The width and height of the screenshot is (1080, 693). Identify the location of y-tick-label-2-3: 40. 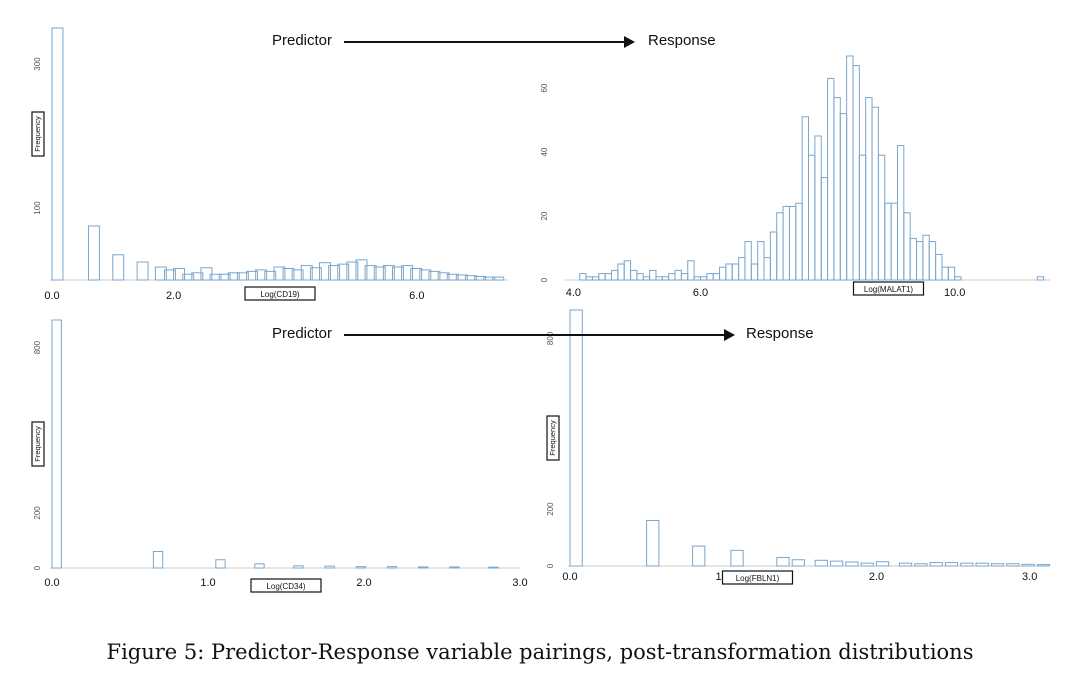
(544, 151).